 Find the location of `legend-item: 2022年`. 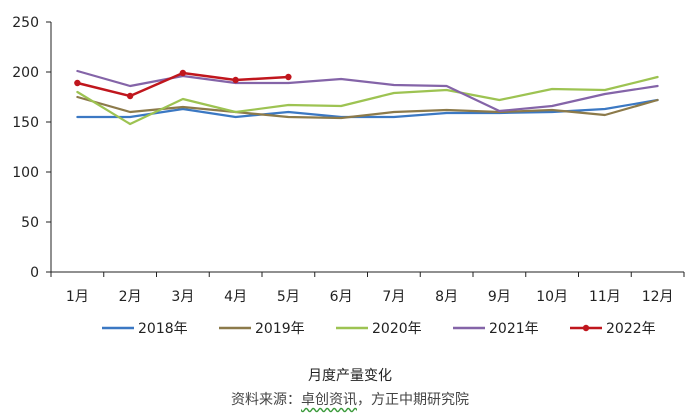

legend-item: 2022年 is located at coordinates (613, 329).